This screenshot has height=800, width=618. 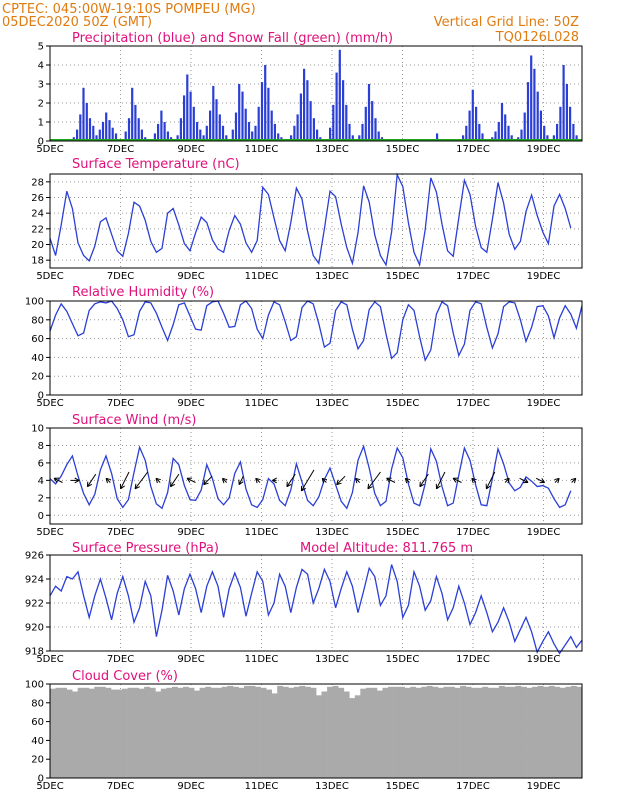 I want to click on temp-xtick-label: 9DEC, so click(x=190, y=276).